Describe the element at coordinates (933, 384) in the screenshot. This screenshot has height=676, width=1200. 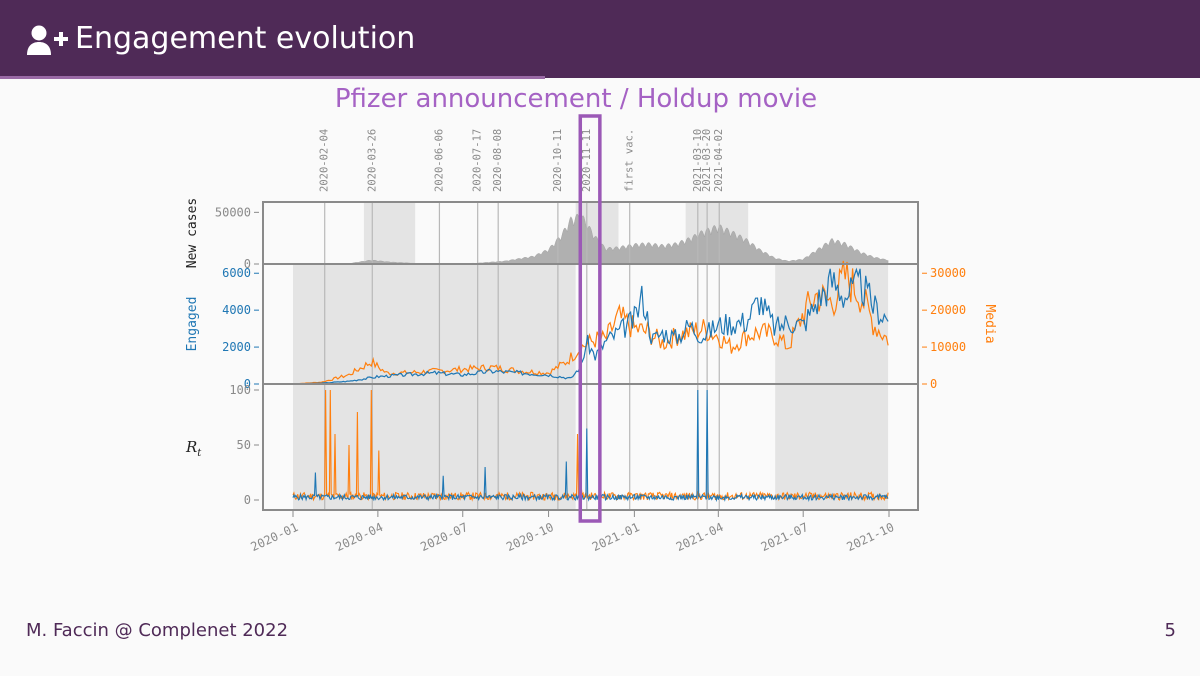
I see `media-tick-label: 0` at that location.